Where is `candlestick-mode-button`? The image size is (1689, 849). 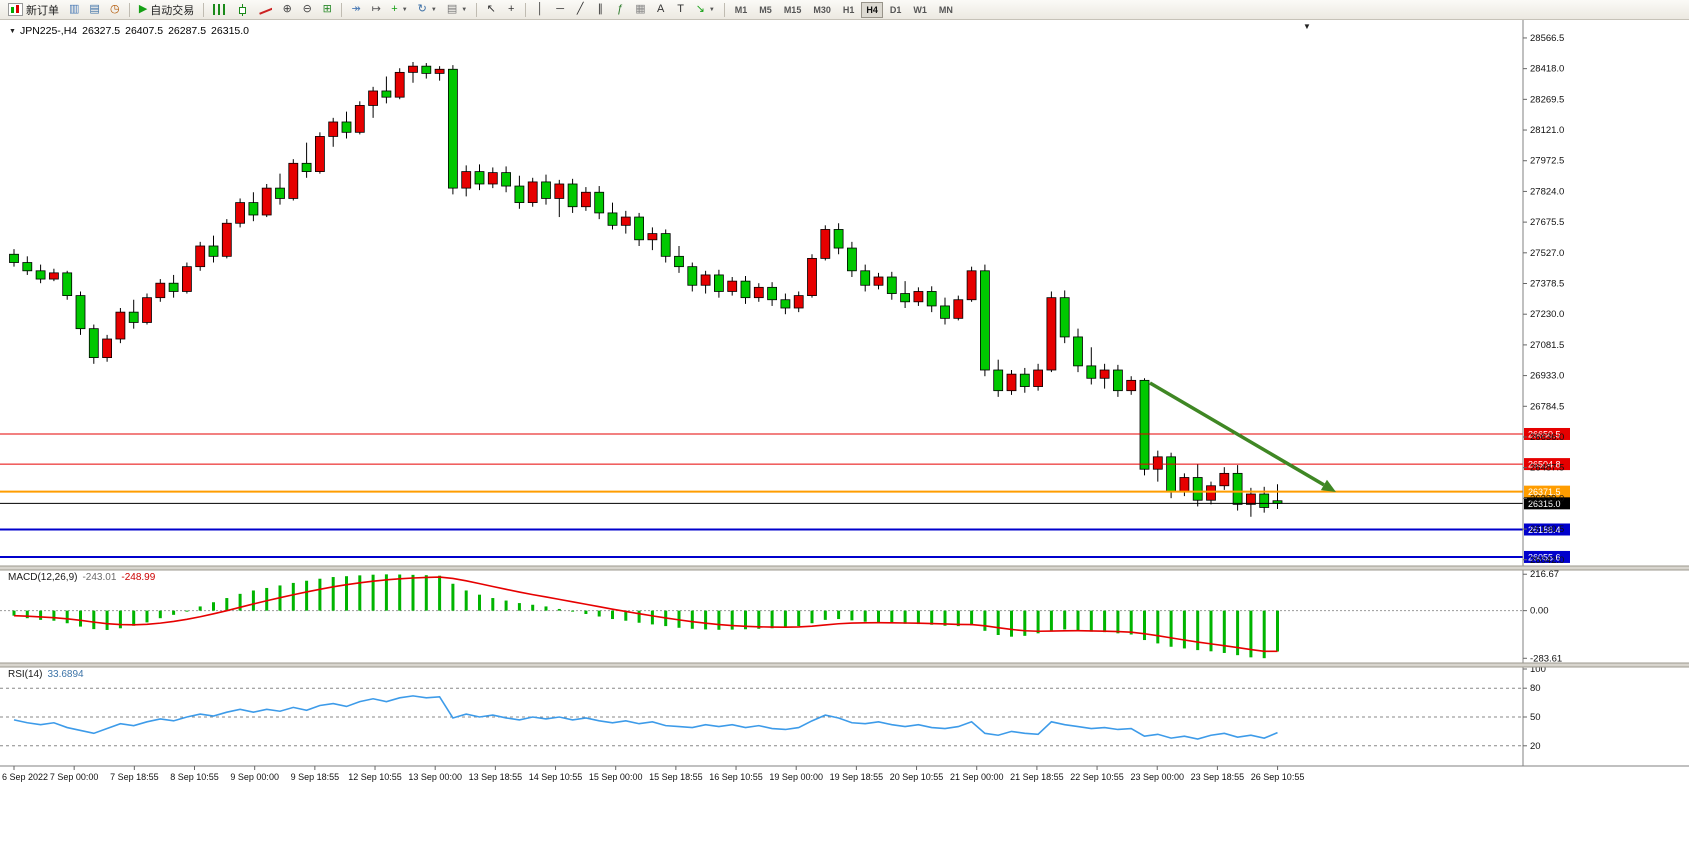
candlestick-mode-button is located at coordinates (242, 10).